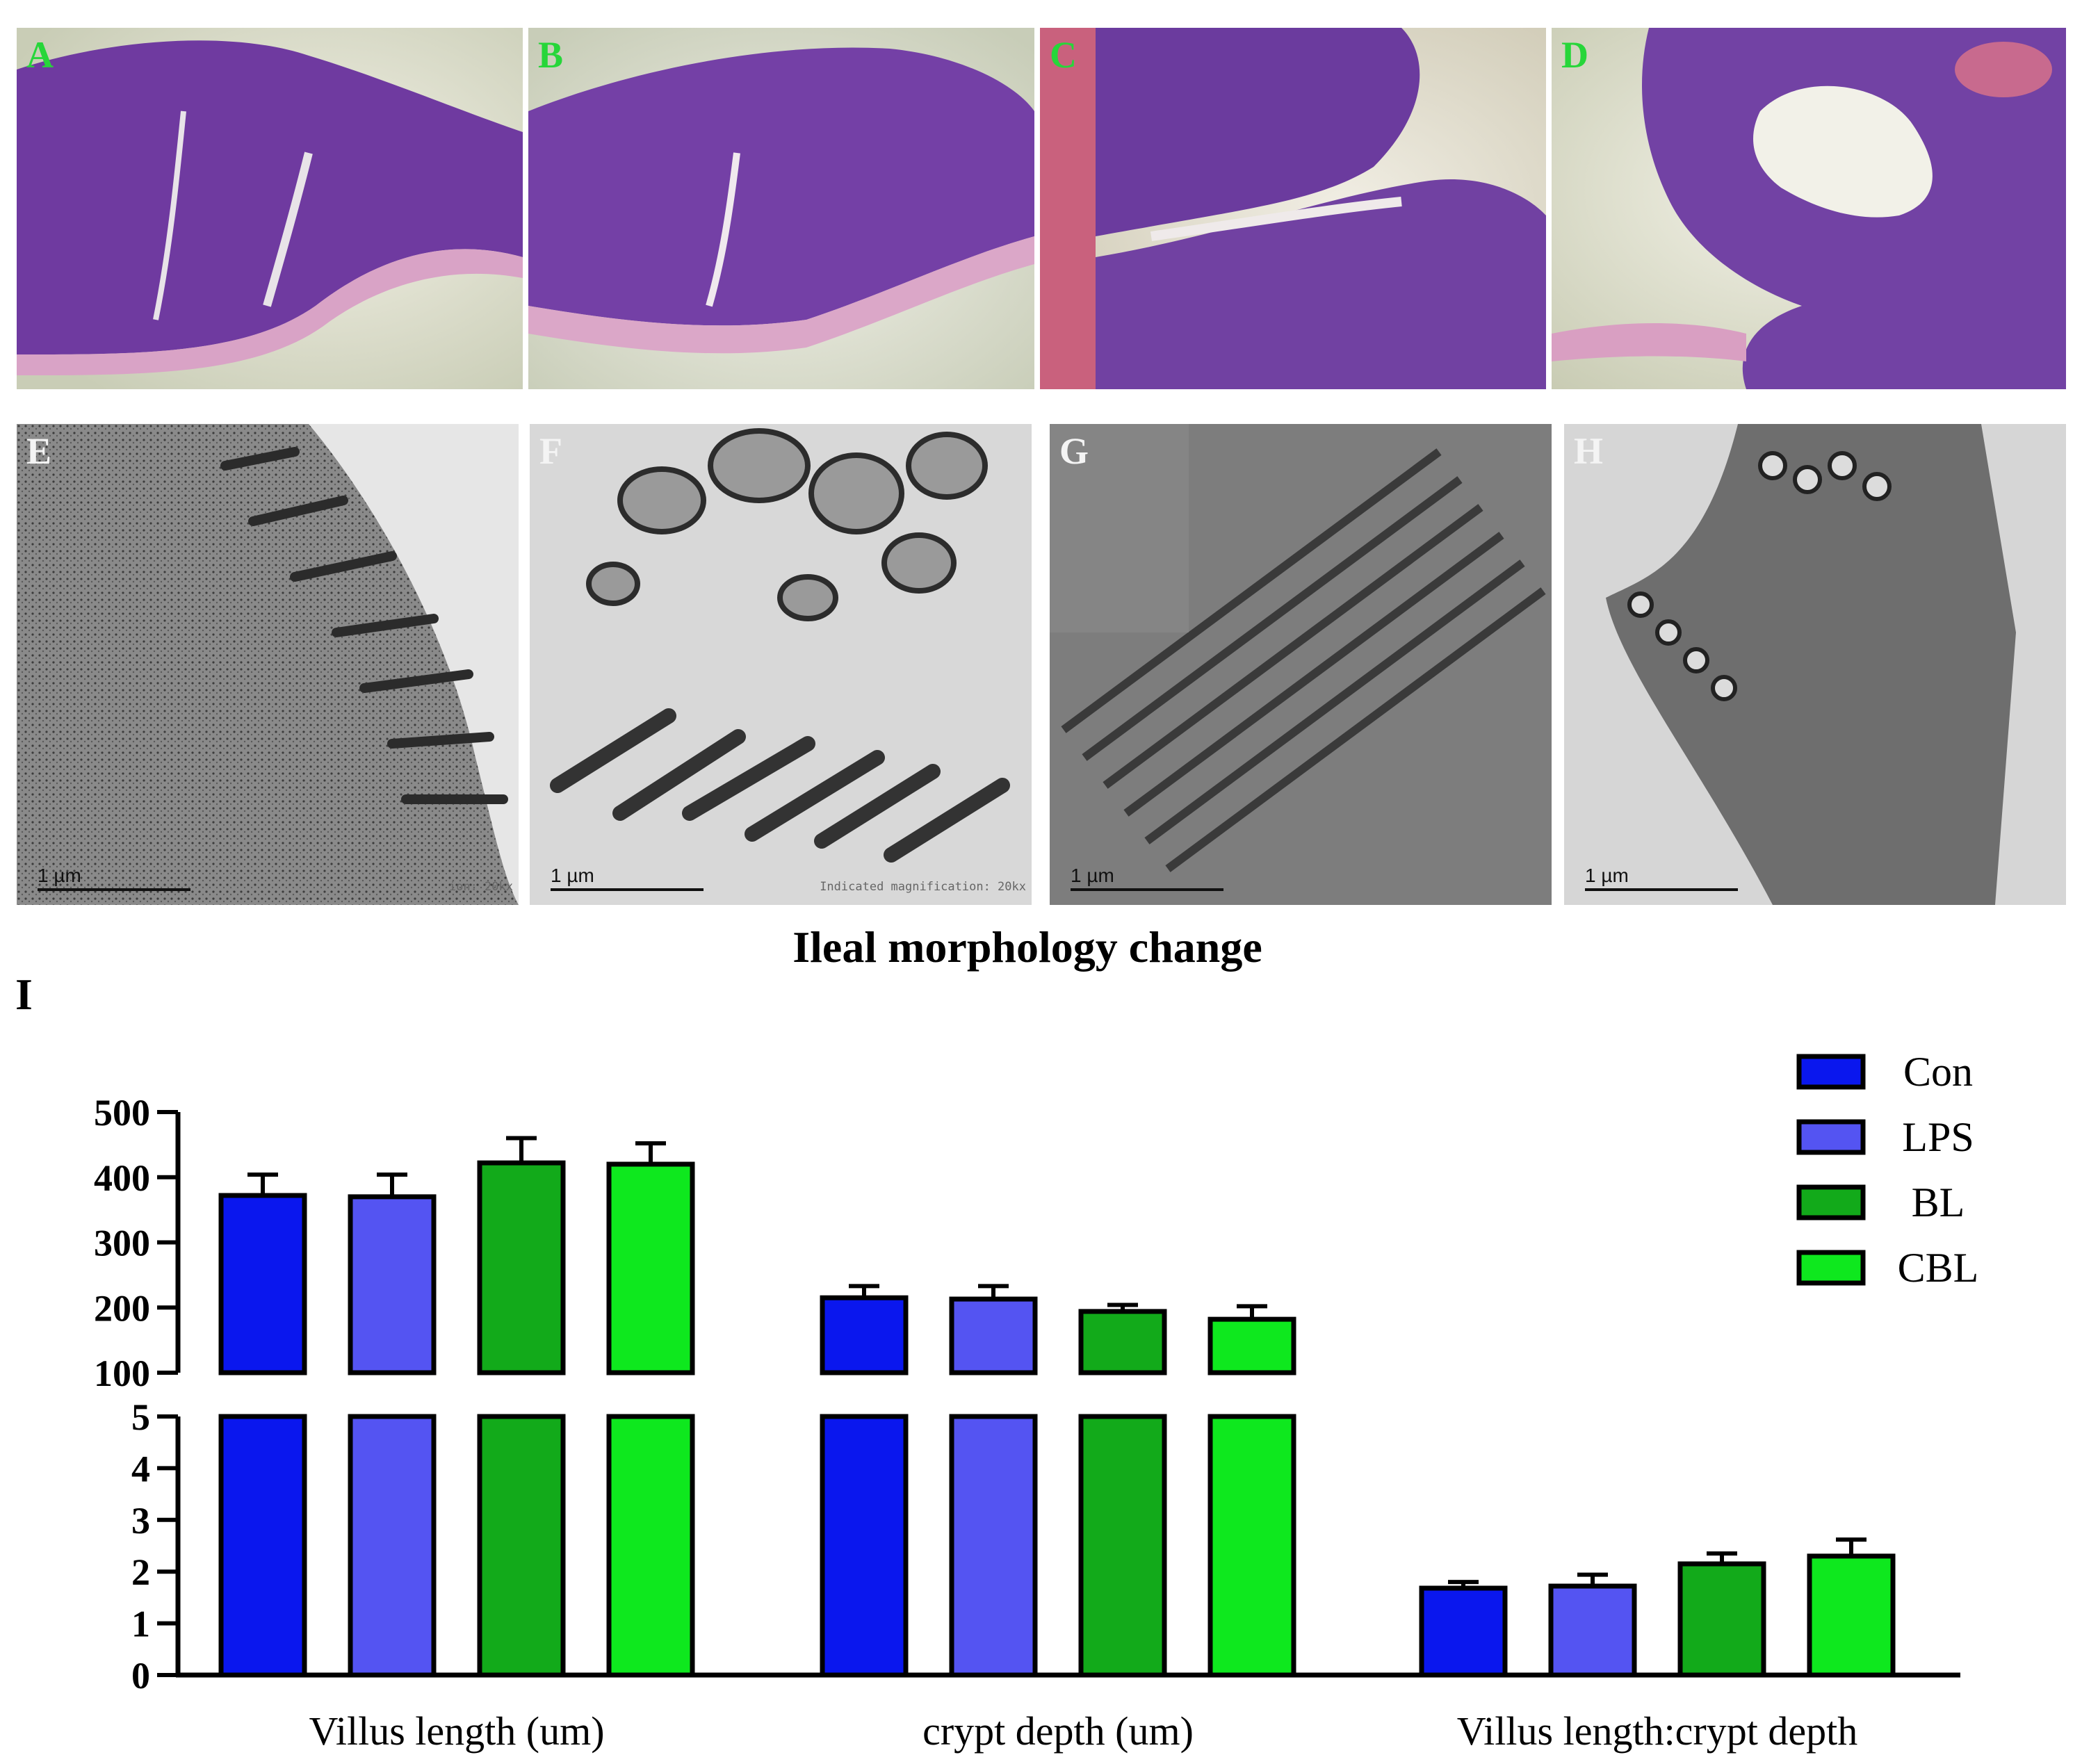  Describe the element at coordinates (140, 1624) in the screenshot. I see `y-tick-label: 1` at that location.